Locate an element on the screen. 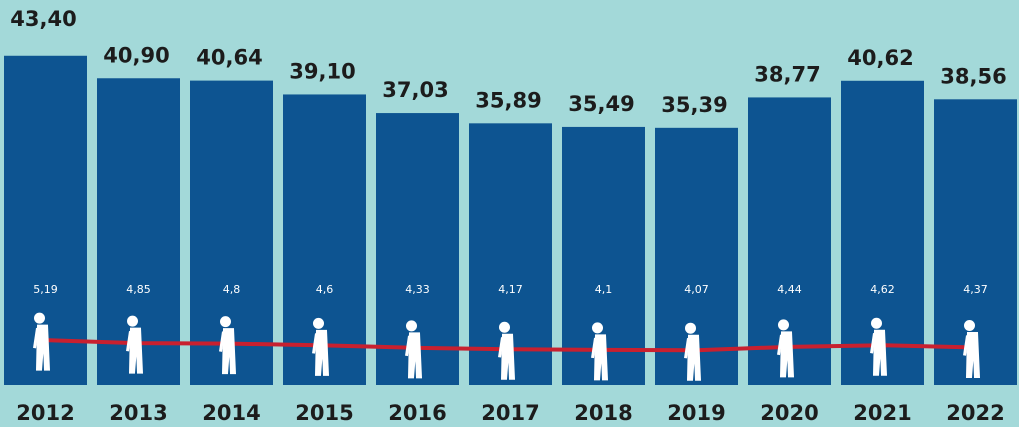 Image resolution: width=1019 pixels, height=427 pixels. bar-value-label: 37,03 is located at coordinates (415, 90).